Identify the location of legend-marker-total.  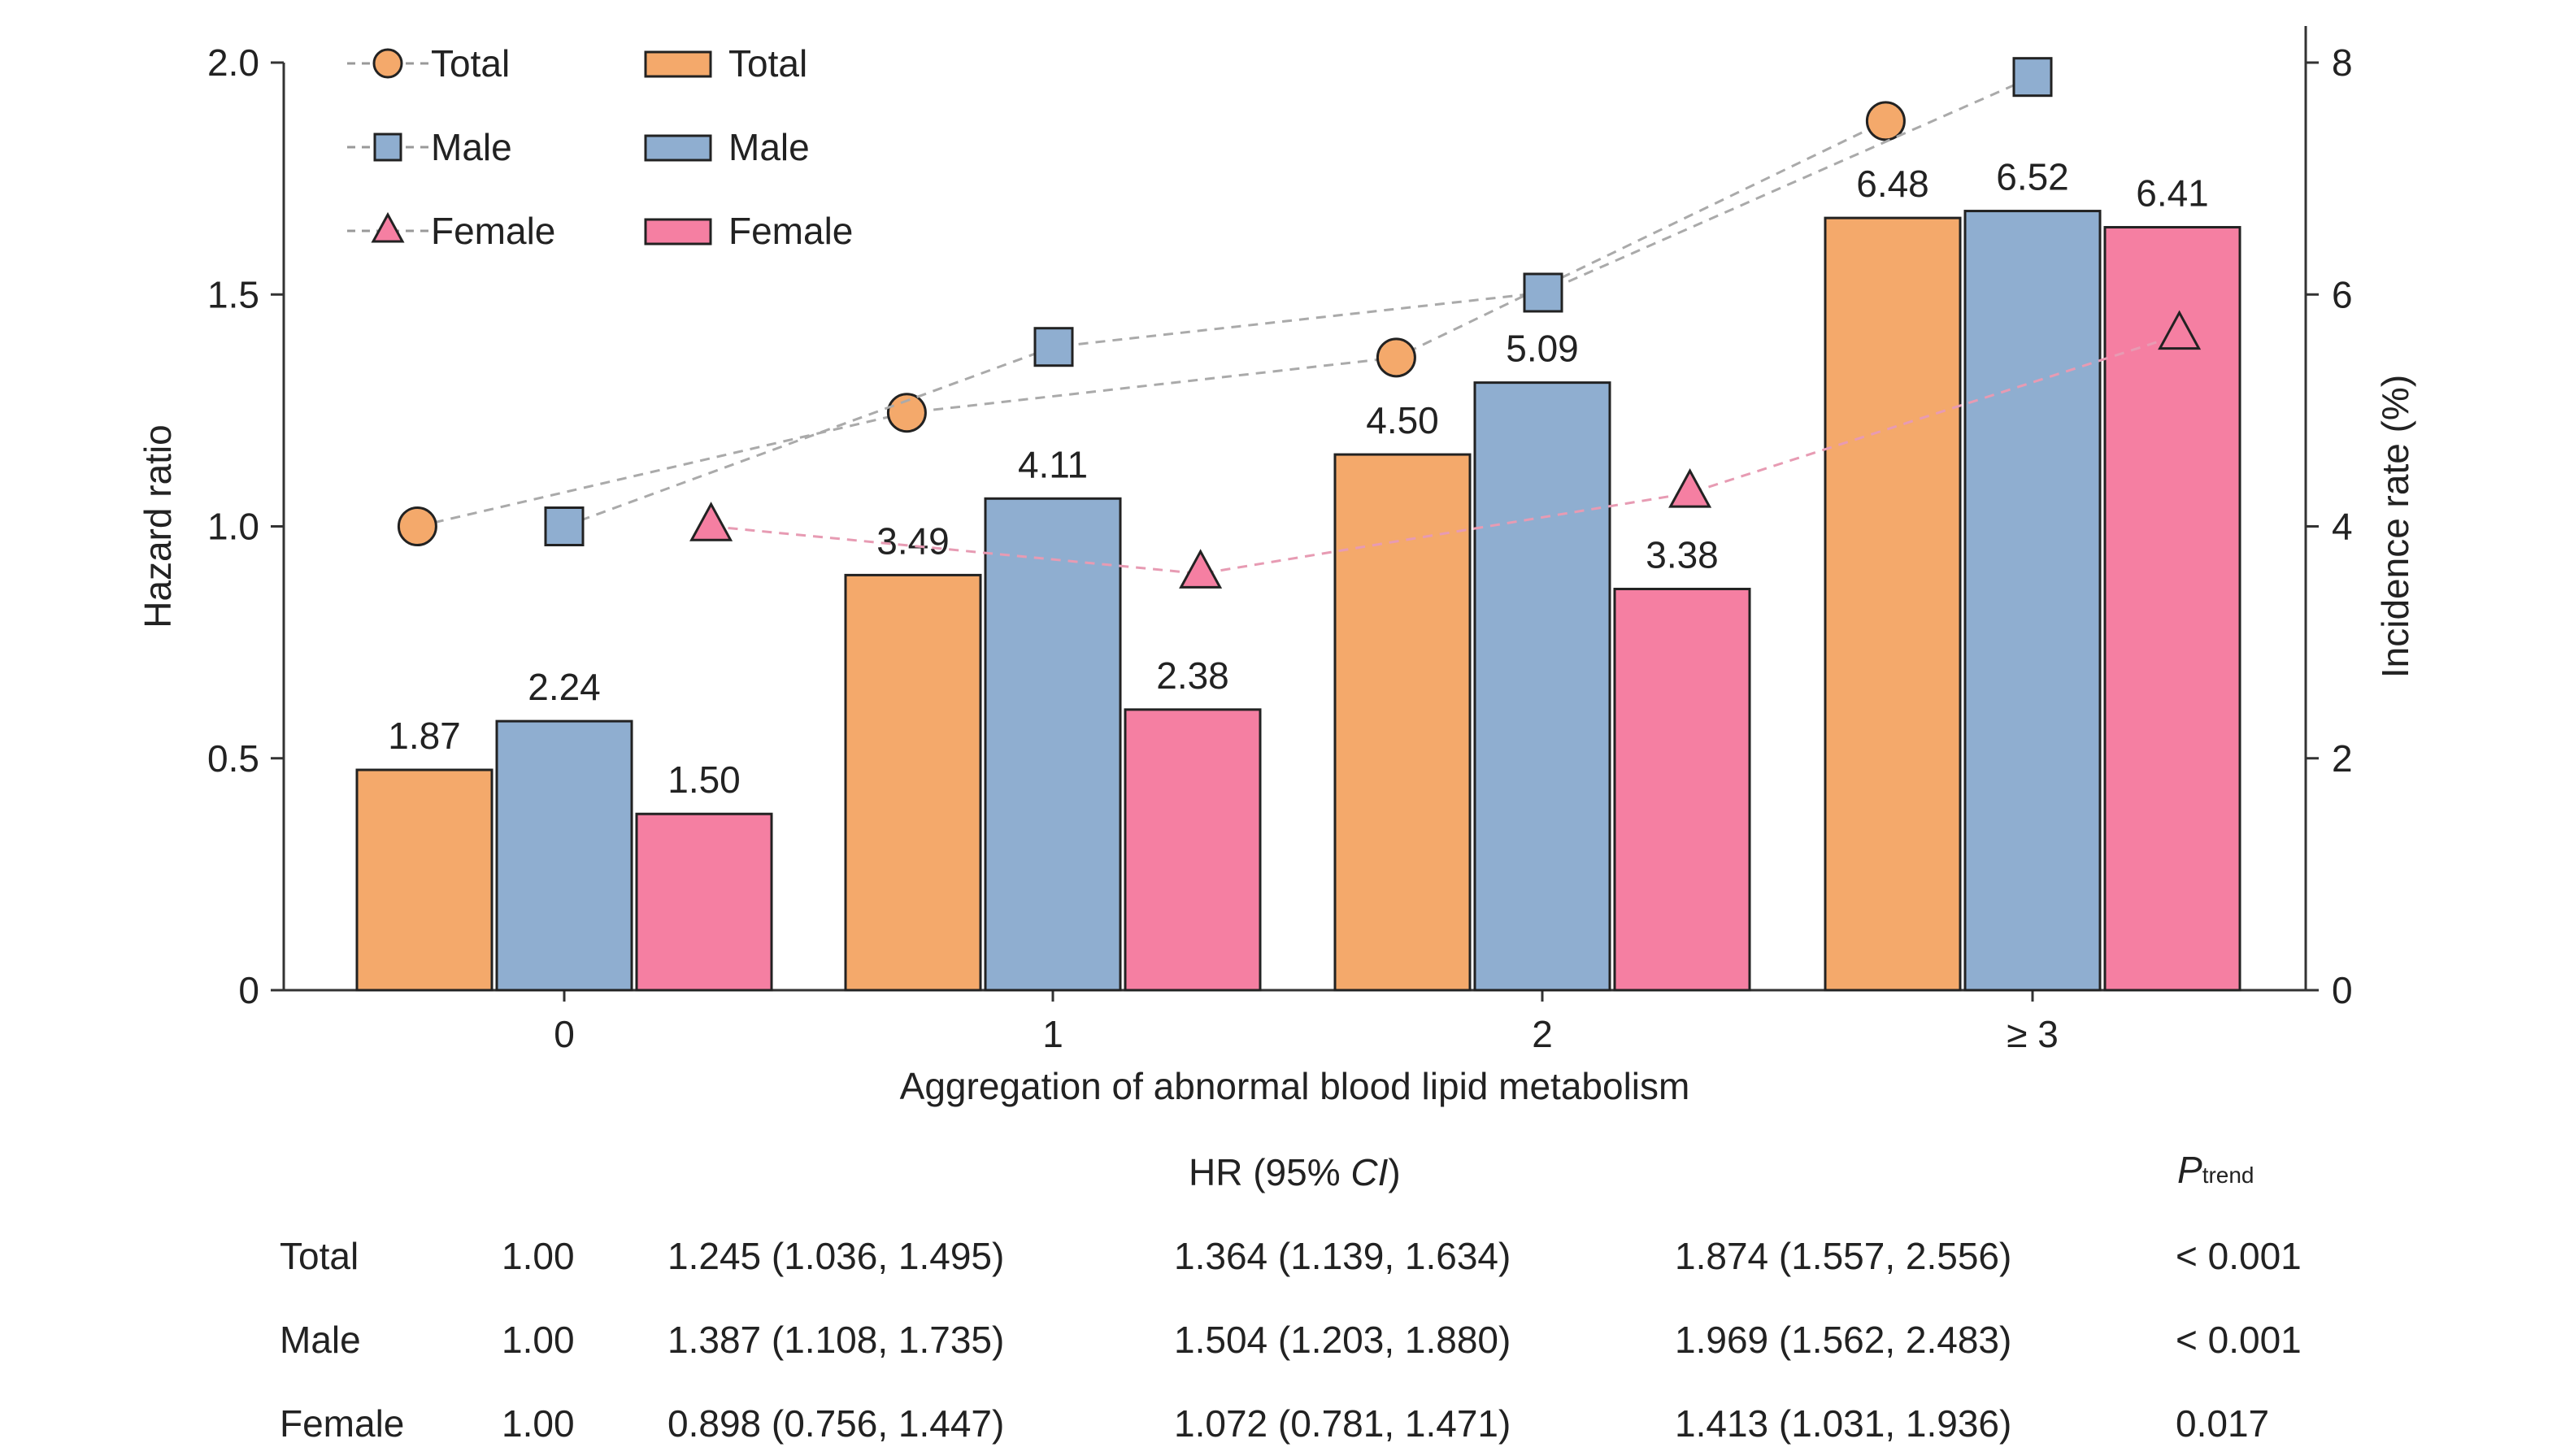
(387, 64).